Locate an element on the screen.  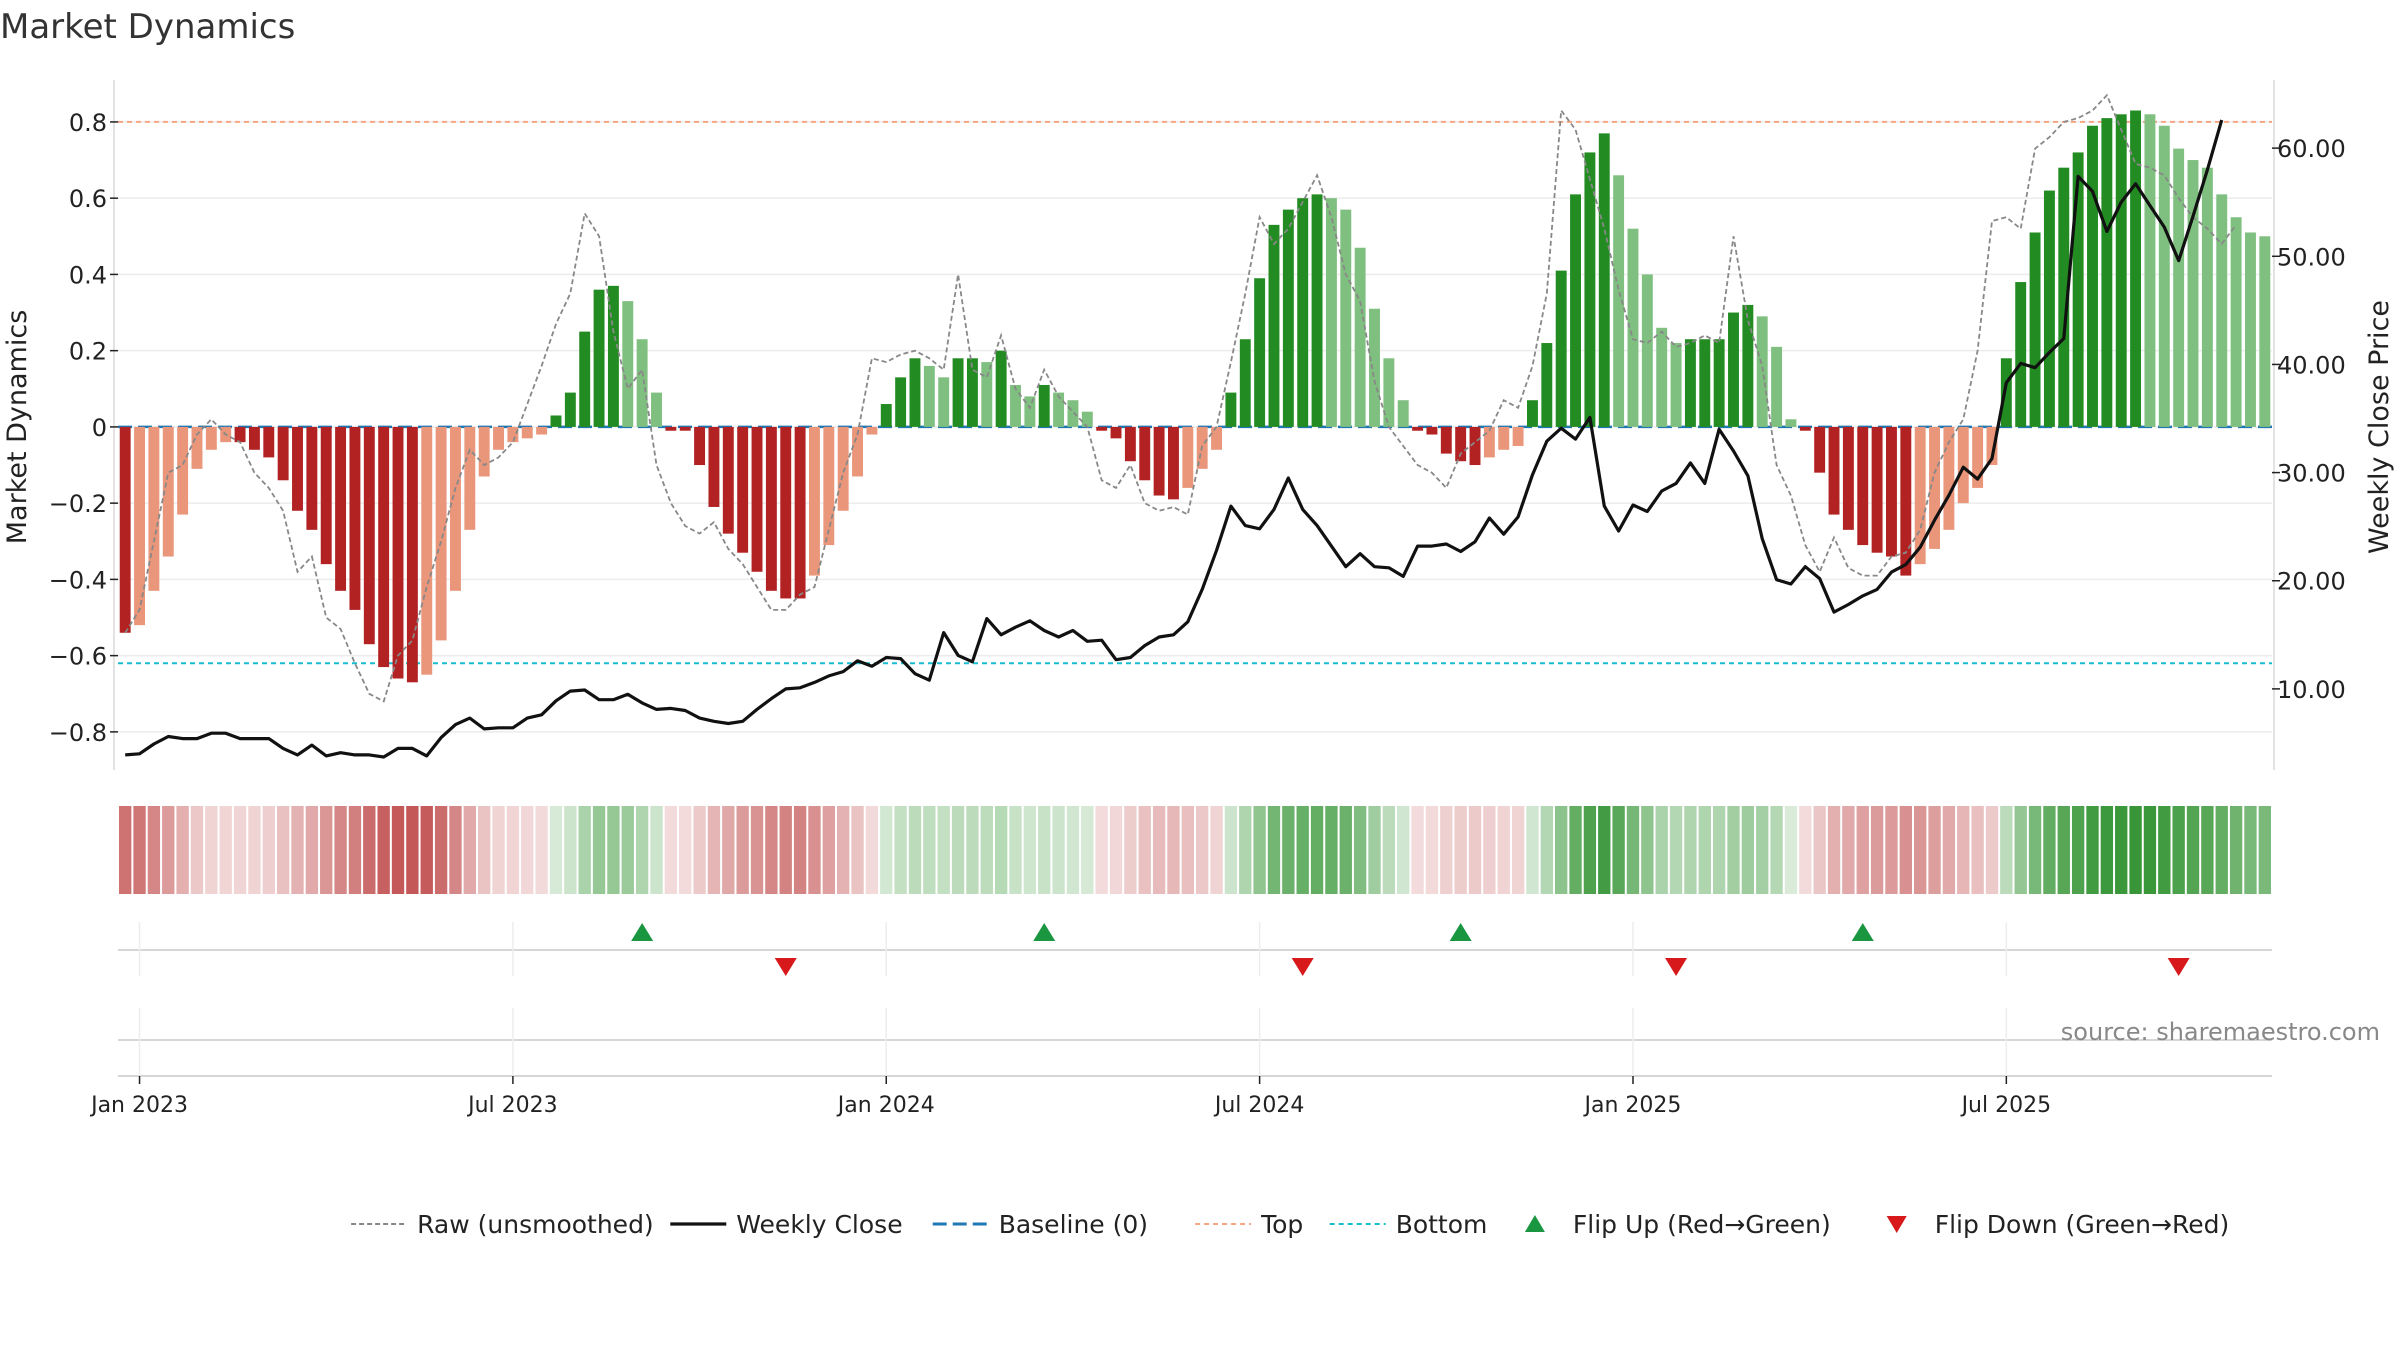
x-tick-label: Jan 2025 is located at coordinates (1632, 1105).